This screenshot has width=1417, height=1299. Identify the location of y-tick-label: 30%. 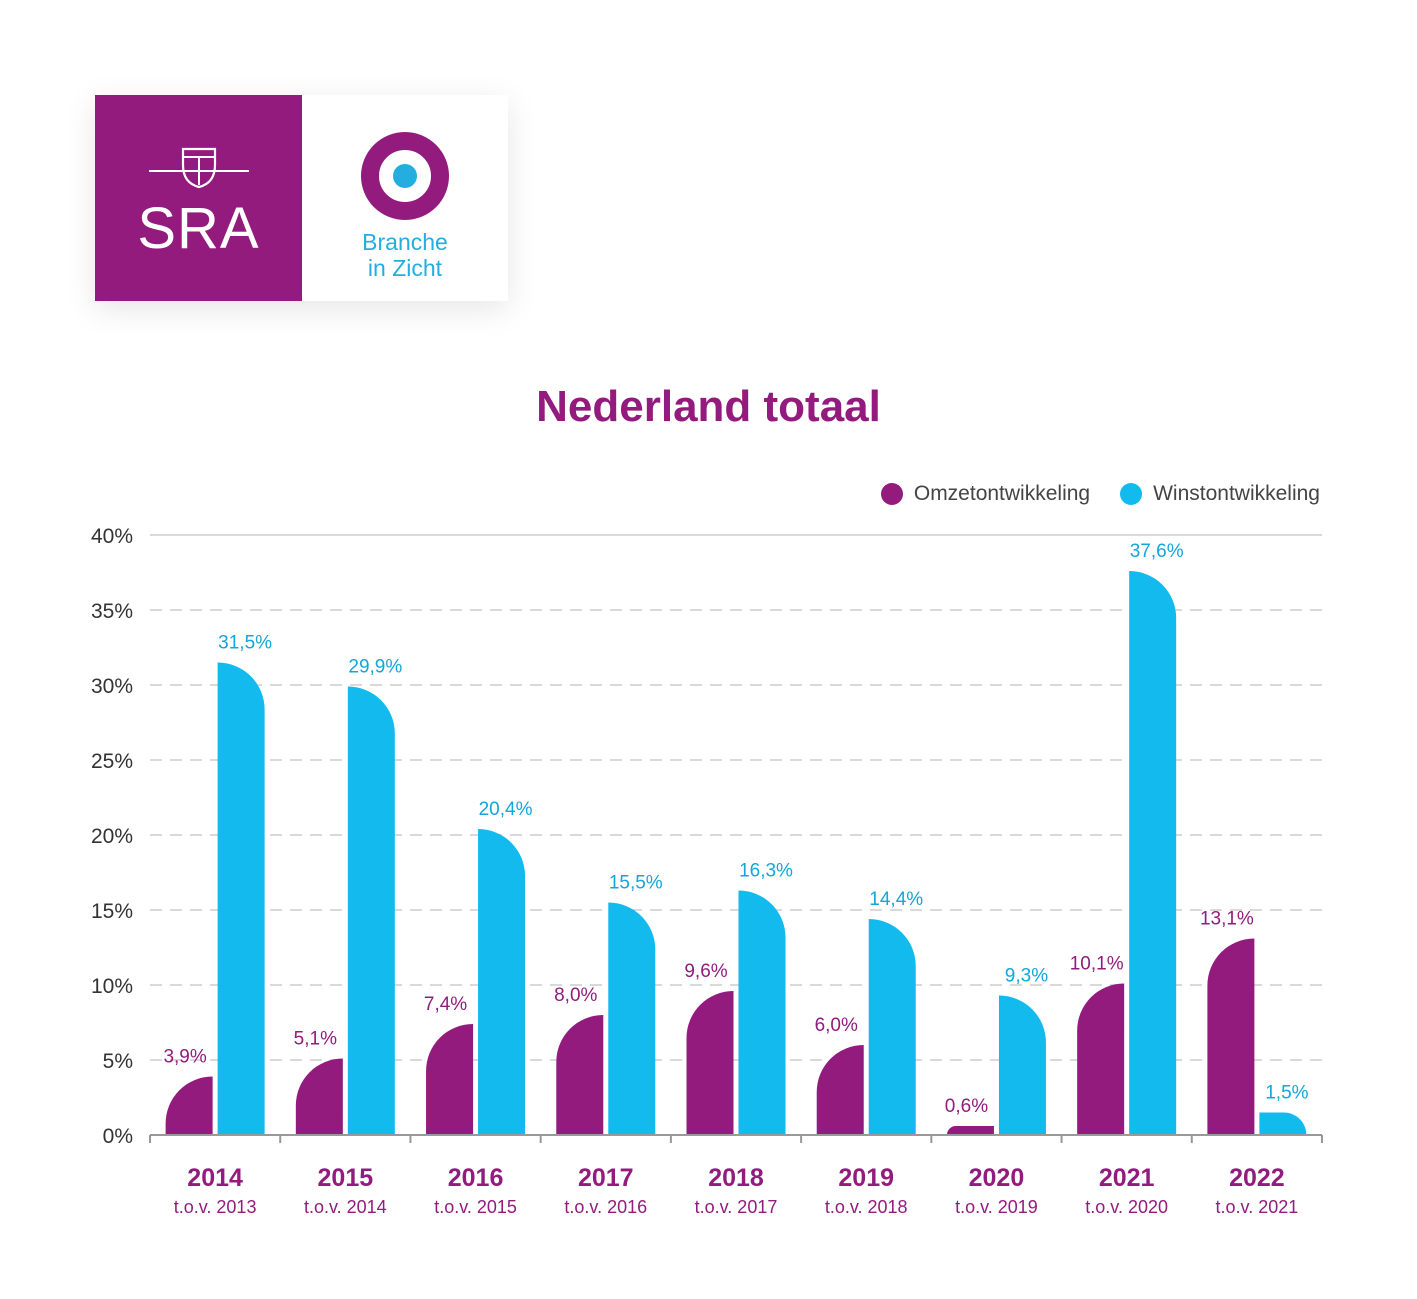
(112, 686).